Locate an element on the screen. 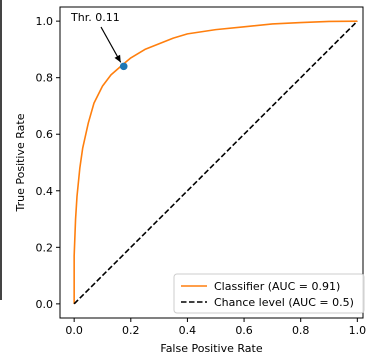  x-tick-label-4: 0.8 is located at coordinates (301, 330).